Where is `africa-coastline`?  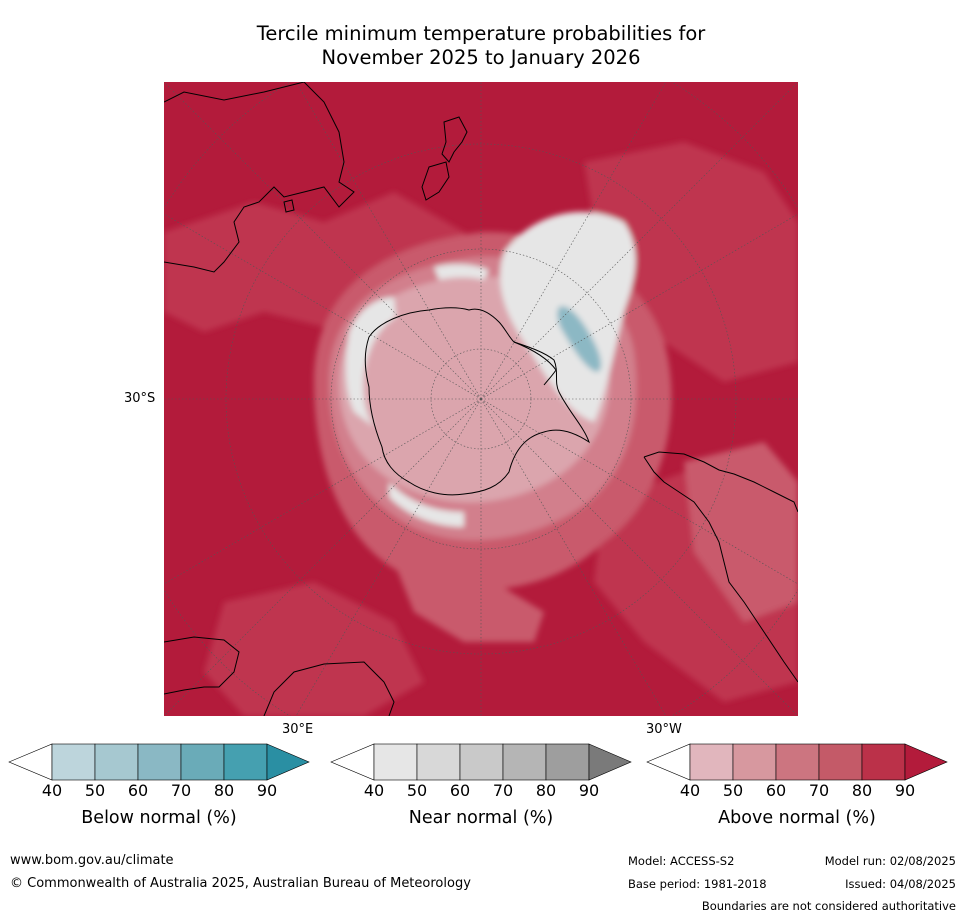
africa-coastline is located at coordinates (279, 676).